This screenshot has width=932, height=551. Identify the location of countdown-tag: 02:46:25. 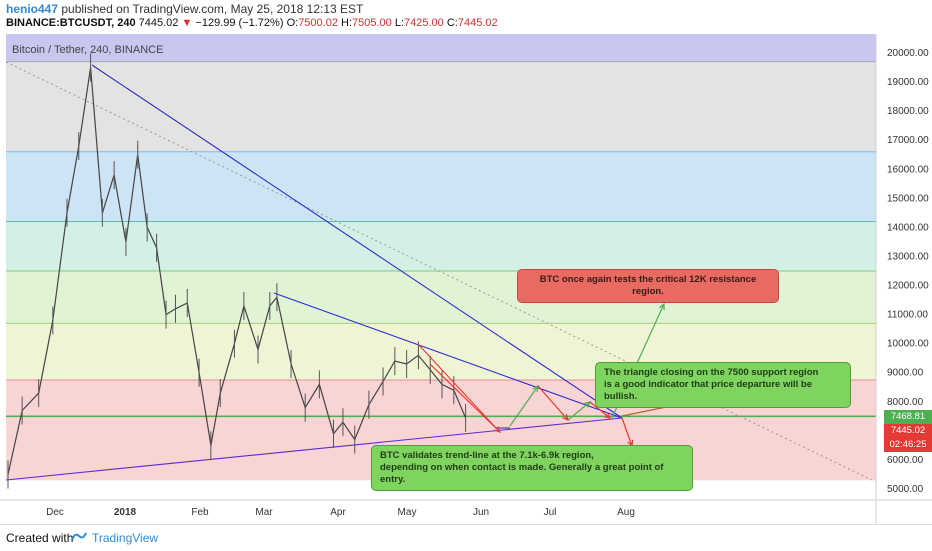
(908, 445).